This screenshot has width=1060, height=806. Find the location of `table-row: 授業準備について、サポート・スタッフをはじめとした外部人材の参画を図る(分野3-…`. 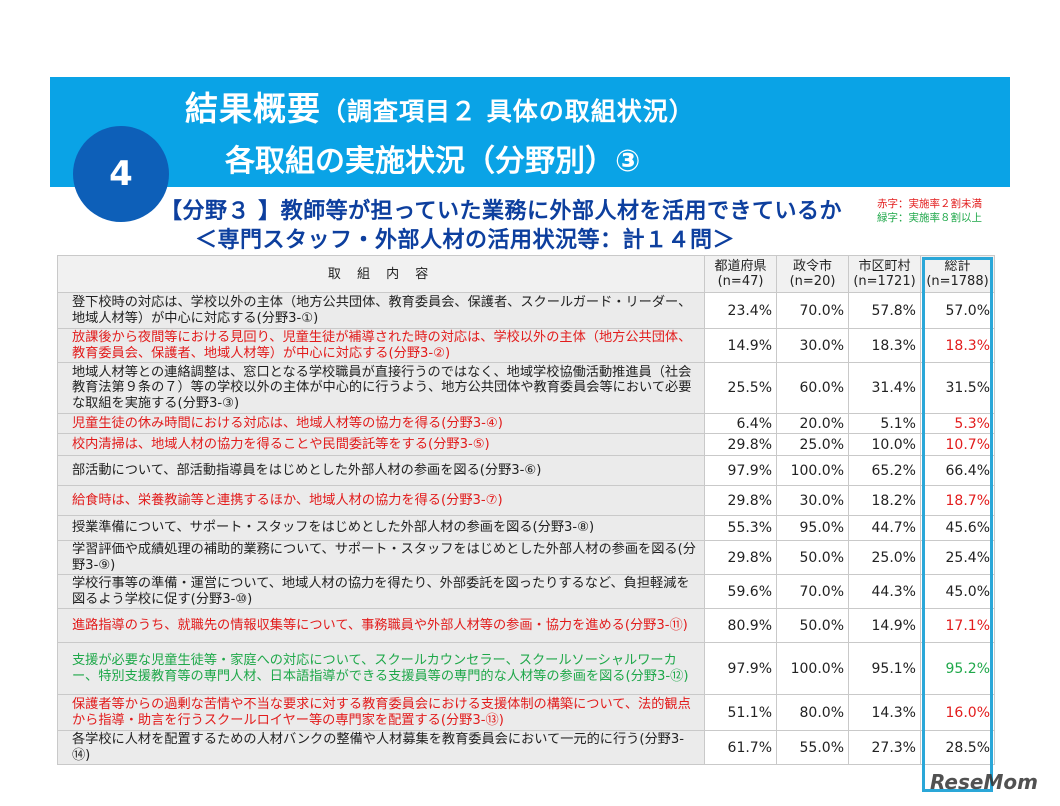

table-row: 授業準備について、サポート・スタッフをはじめとした外部人材の参画を図る(分野3-… is located at coordinates (526, 528).